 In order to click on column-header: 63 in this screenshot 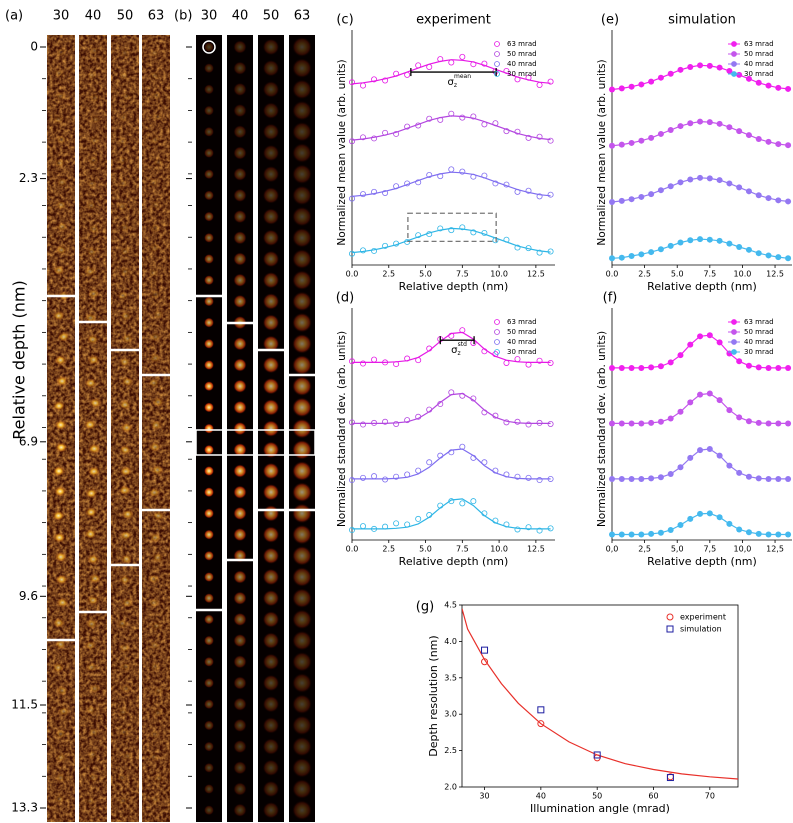, I will do `click(156, 16)`.